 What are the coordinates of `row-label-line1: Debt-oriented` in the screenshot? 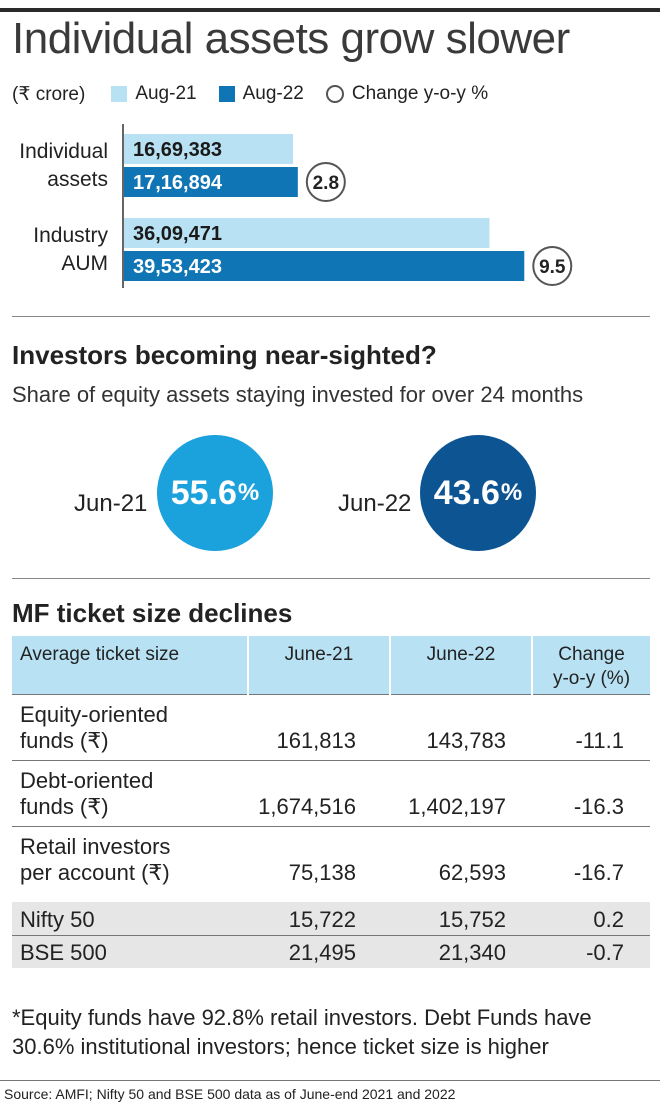 It's located at (87, 780).